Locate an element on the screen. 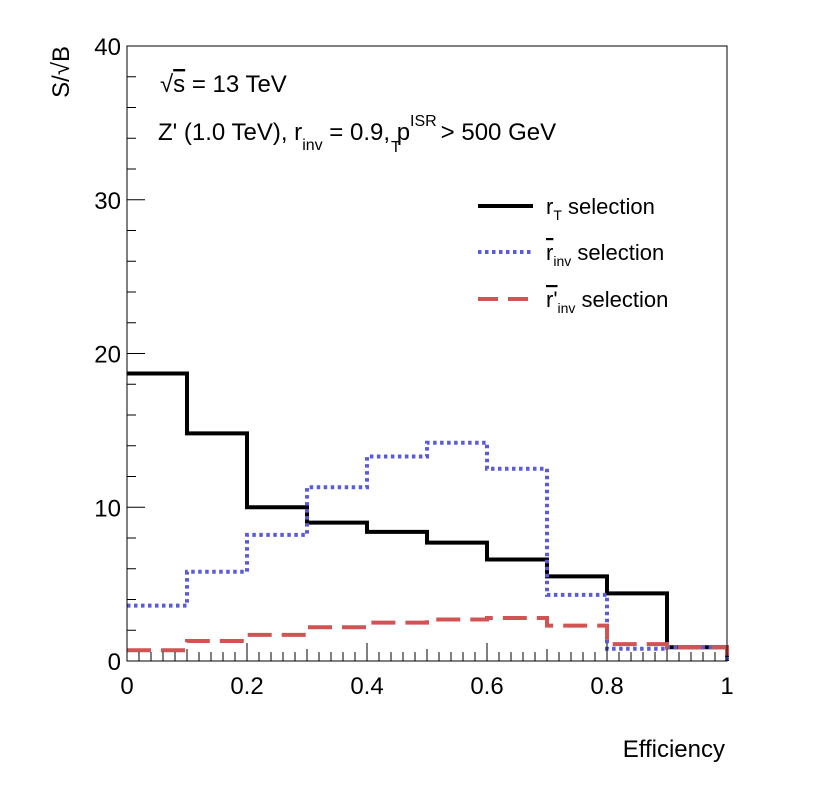  x-tick-label: 0 is located at coordinates (126, 686).